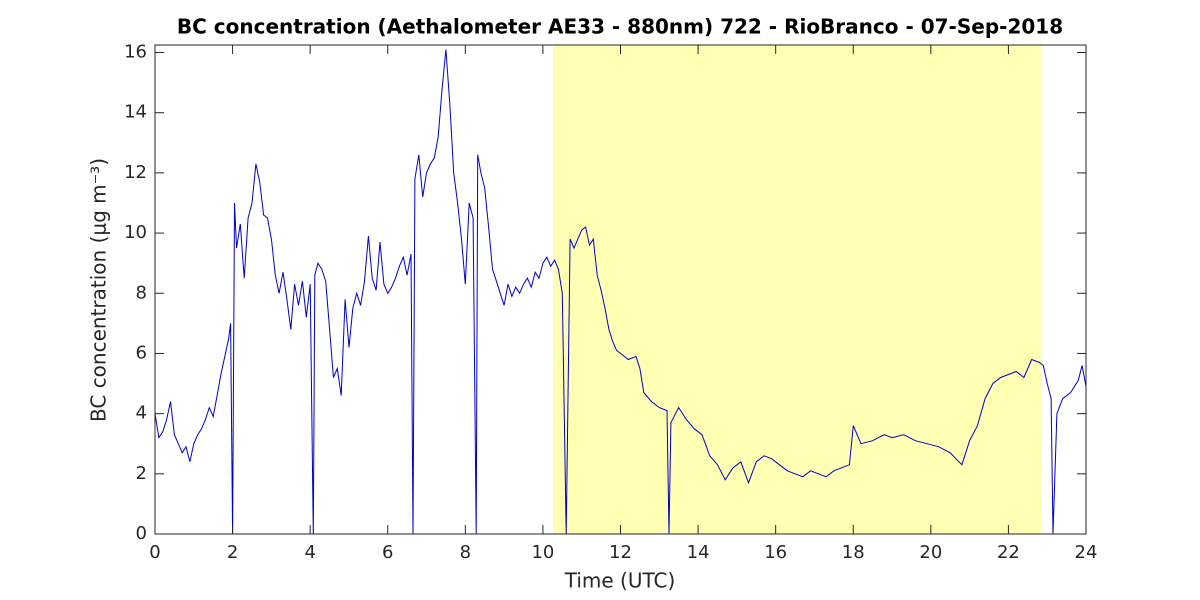 This screenshot has width=1200, height=600. What do you see at coordinates (135, 112) in the screenshot?
I see `y-tick-label: 14` at bounding box center [135, 112].